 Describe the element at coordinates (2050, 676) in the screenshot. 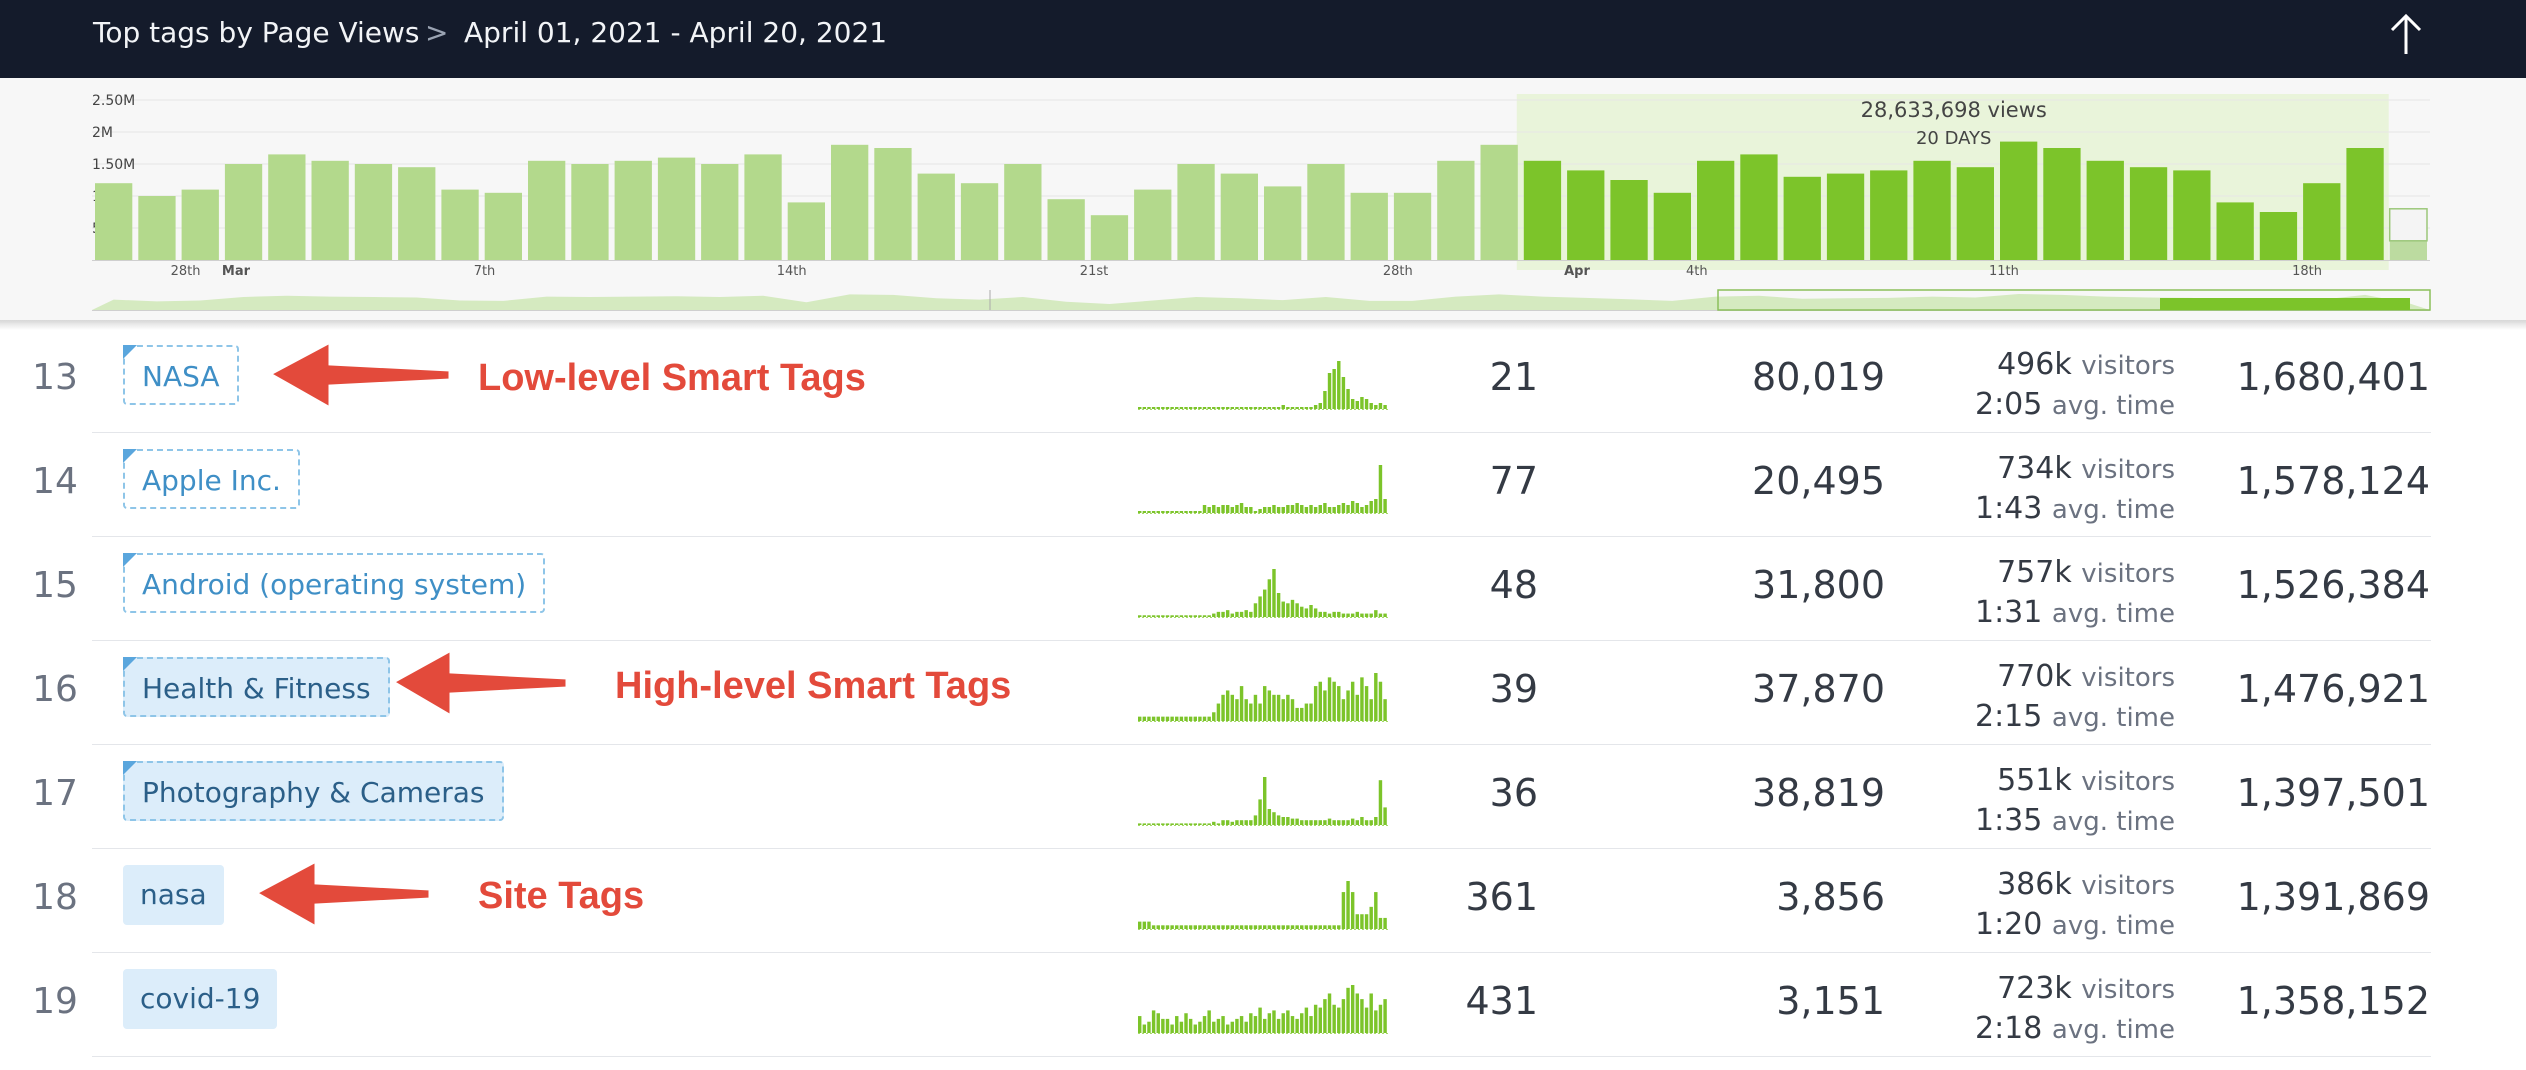

I see `visitors-line: 770k visitors` at that location.